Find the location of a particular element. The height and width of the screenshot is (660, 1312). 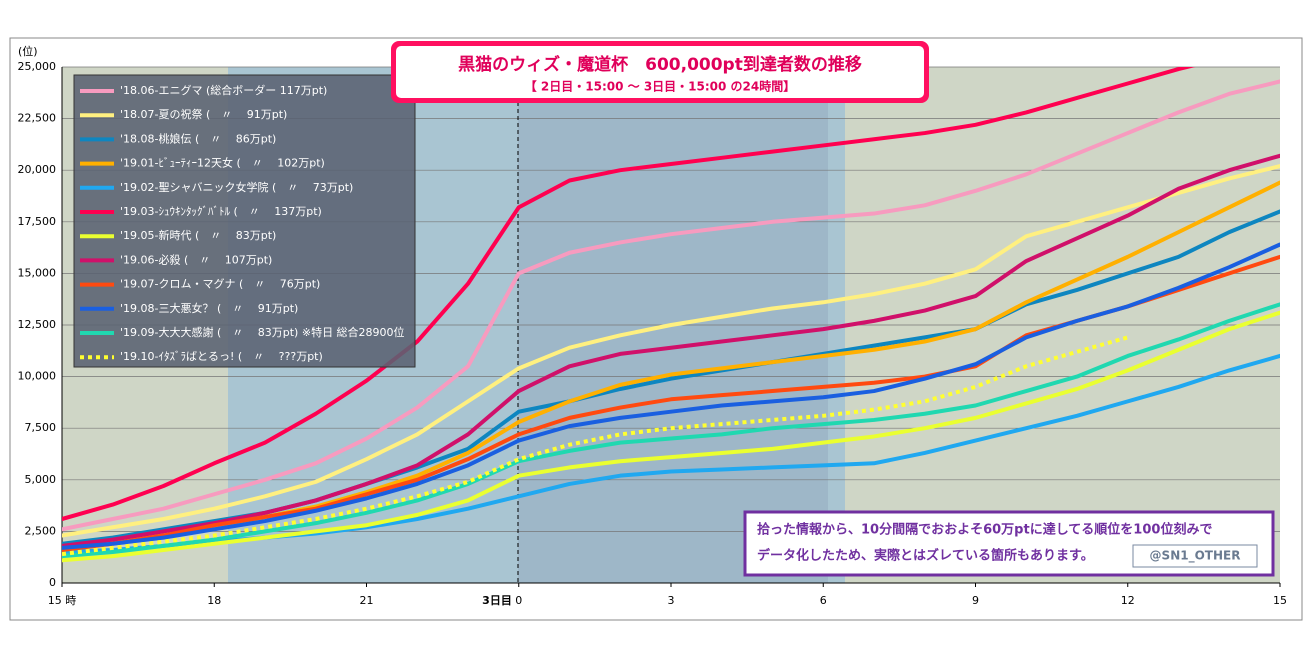

y-tick-label: 7,500 is located at coordinates (41, 427).